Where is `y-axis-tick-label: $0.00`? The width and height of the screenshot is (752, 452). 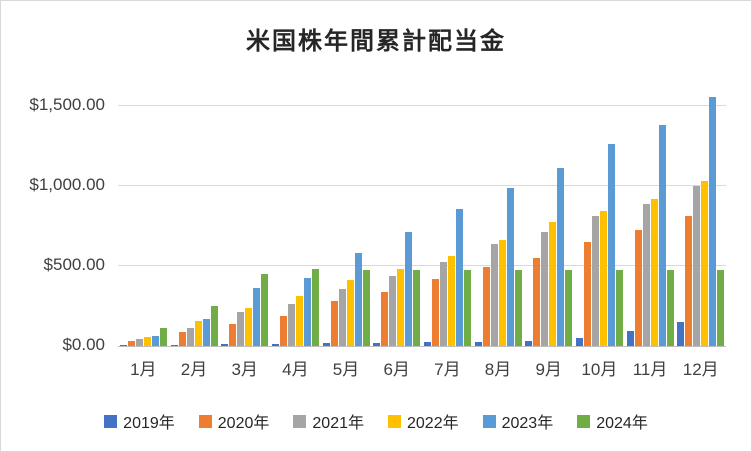
y-axis-tick-label: $0.00 is located at coordinates (83, 344).